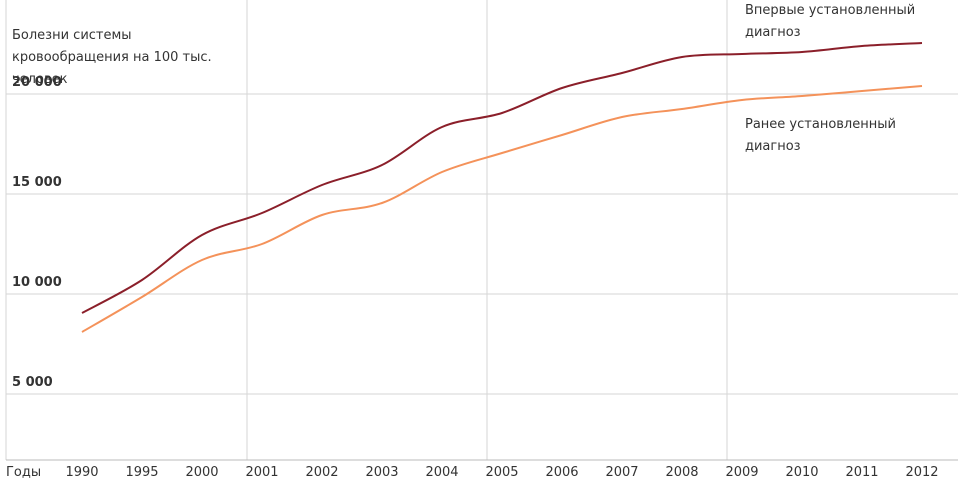 The height and width of the screenshot is (481, 963). Describe the element at coordinates (23, 472) in the screenshot. I see `x-axis-title: Годы` at that location.